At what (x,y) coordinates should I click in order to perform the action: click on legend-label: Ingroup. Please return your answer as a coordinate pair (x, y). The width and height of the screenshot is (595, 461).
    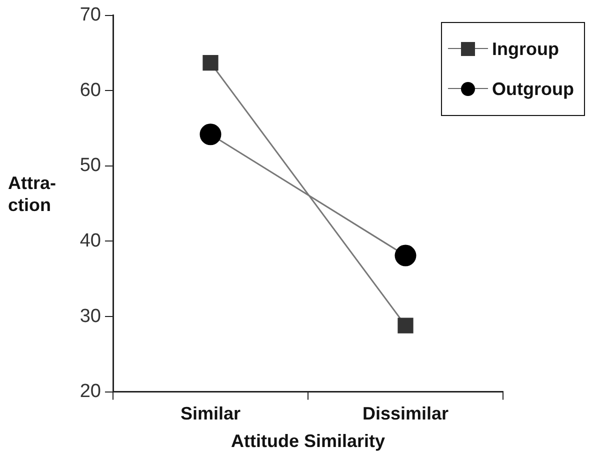
    Looking at the image, I should click on (525, 49).